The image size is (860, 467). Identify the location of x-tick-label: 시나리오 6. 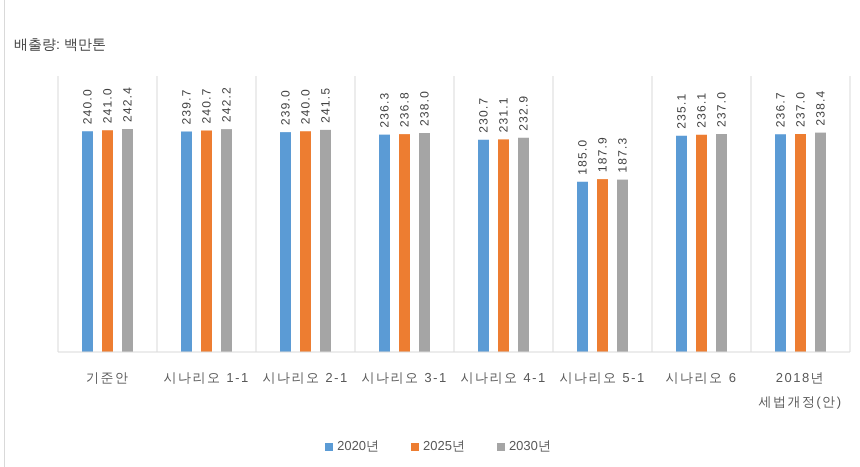
(702, 377).